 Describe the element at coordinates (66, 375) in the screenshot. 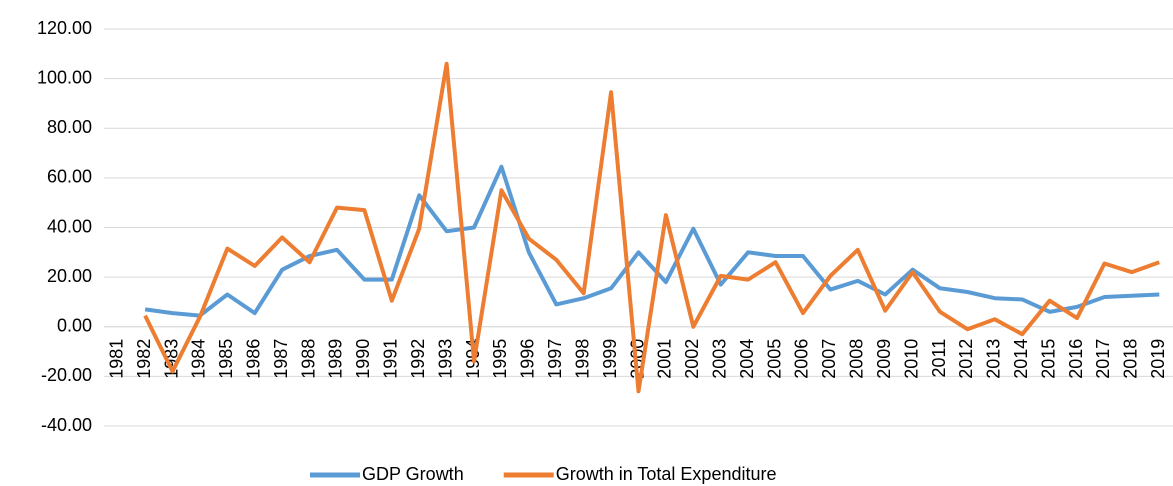

I see `y-tick-label: -20.00` at that location.